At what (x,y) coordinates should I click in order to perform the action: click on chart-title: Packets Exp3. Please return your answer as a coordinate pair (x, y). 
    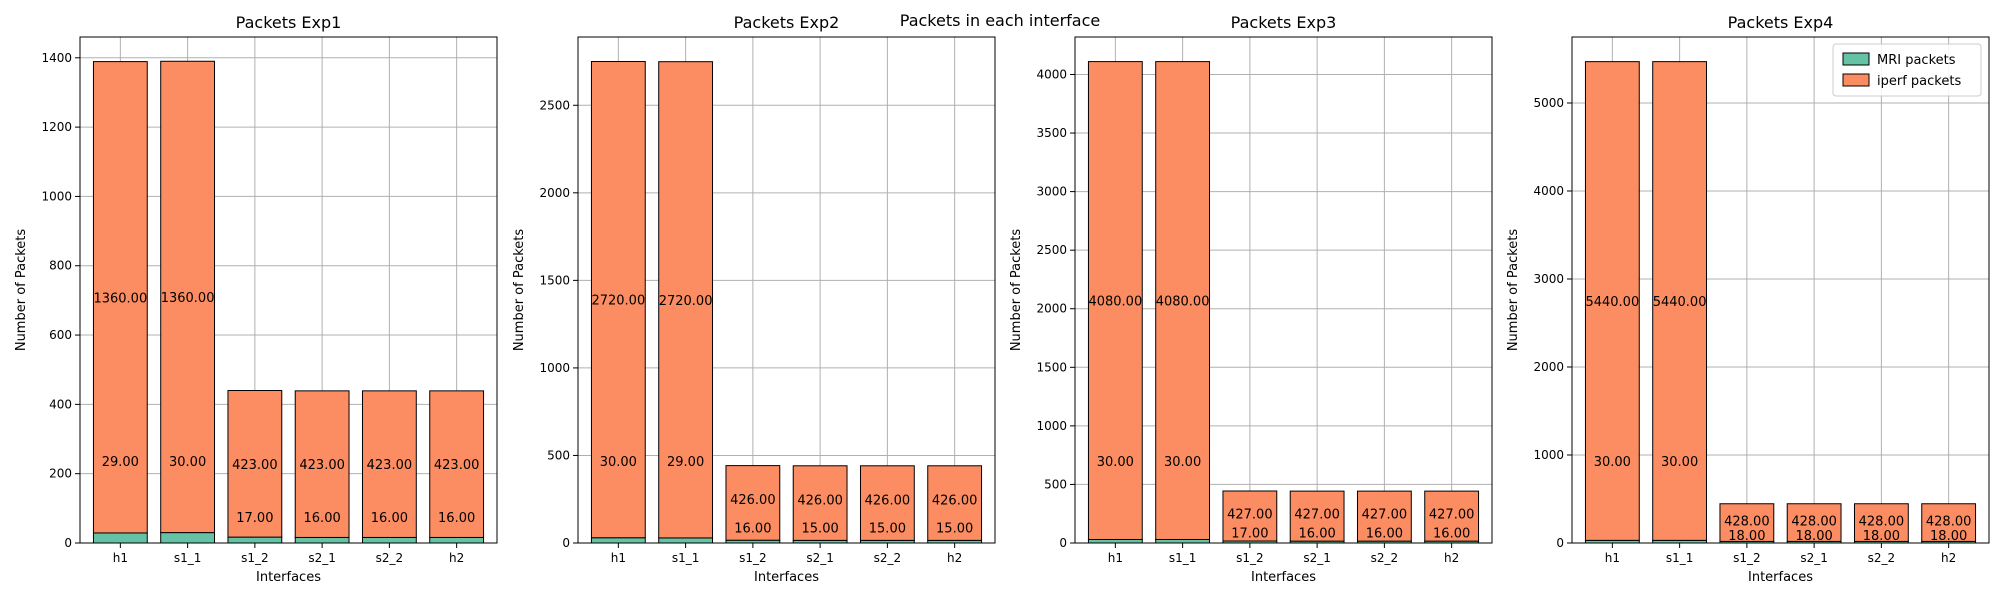
    Looking at the image, I should click on (1284, 22).